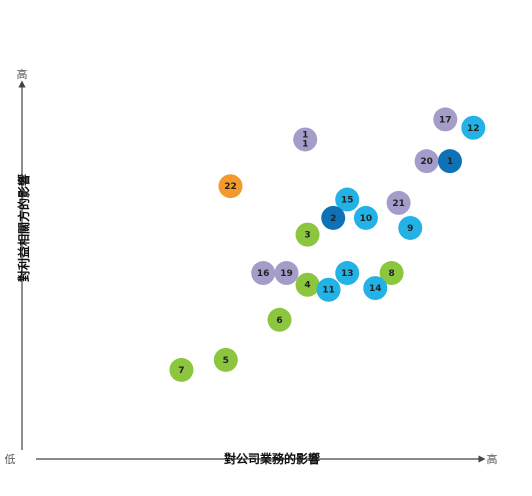  I want to click on data-point: 5, so click(225, 359).